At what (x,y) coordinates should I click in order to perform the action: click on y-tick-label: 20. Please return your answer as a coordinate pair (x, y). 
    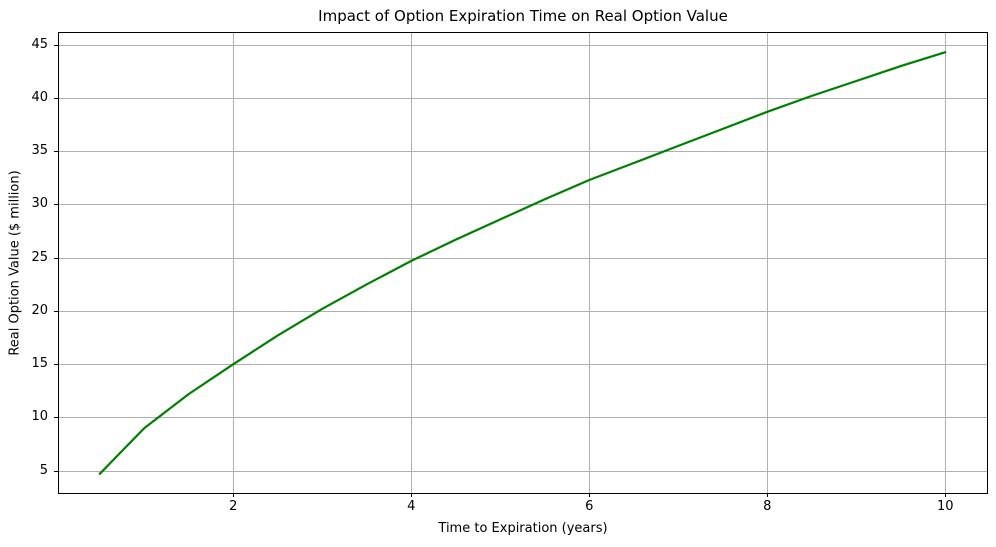
    Looking at the image, I should click on (39, 310).